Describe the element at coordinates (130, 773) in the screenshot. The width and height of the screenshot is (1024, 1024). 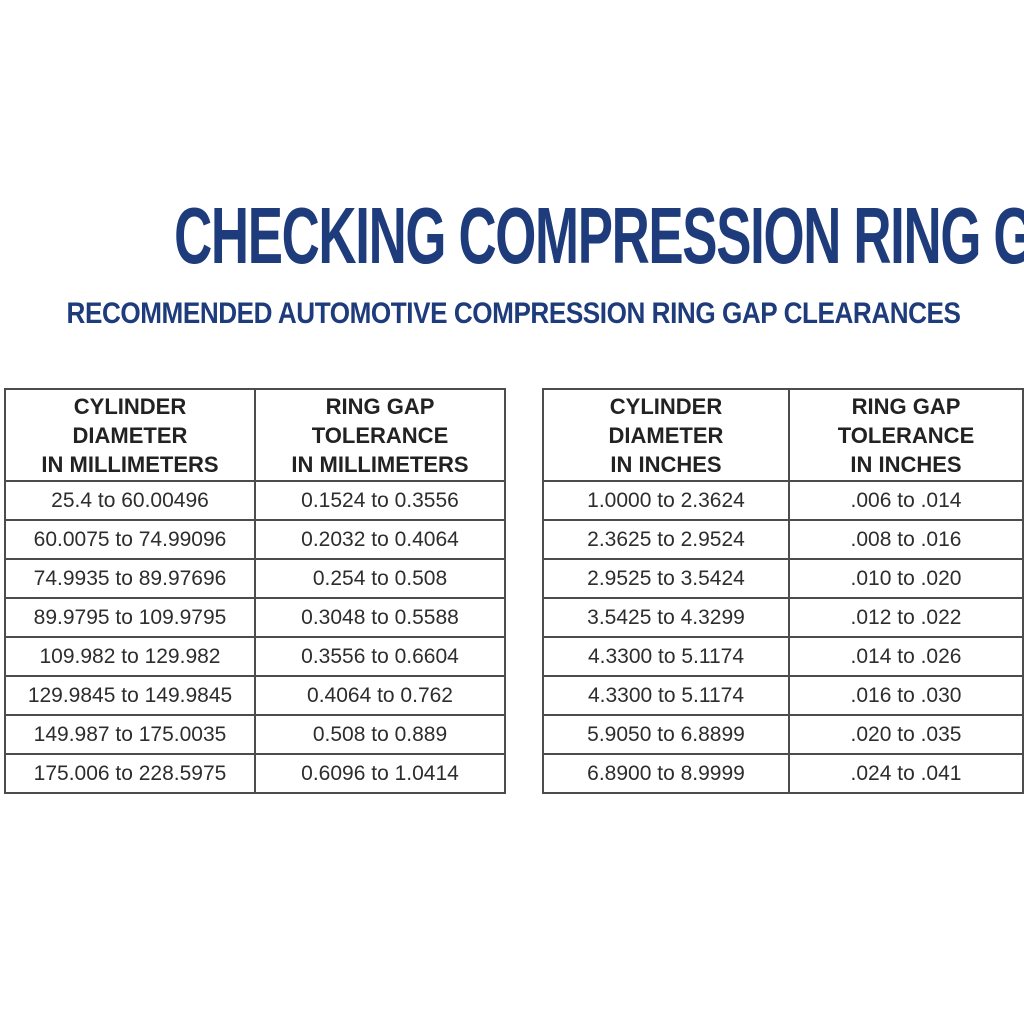
I see `mm-diameter-cell: 175.006 to 228.5975` at that location.